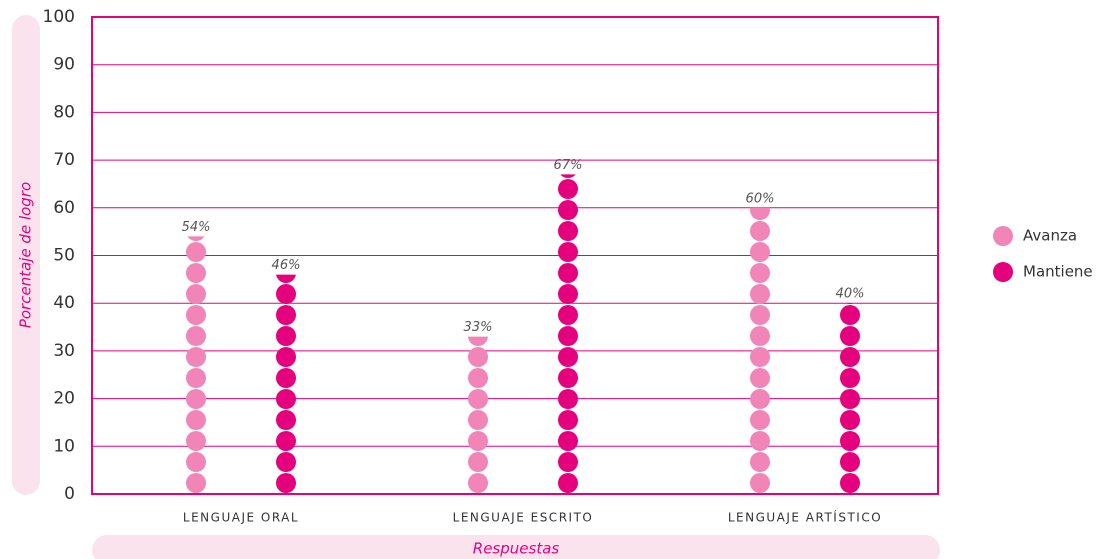  I want to click on value-label: 40%, so click(850, 294).